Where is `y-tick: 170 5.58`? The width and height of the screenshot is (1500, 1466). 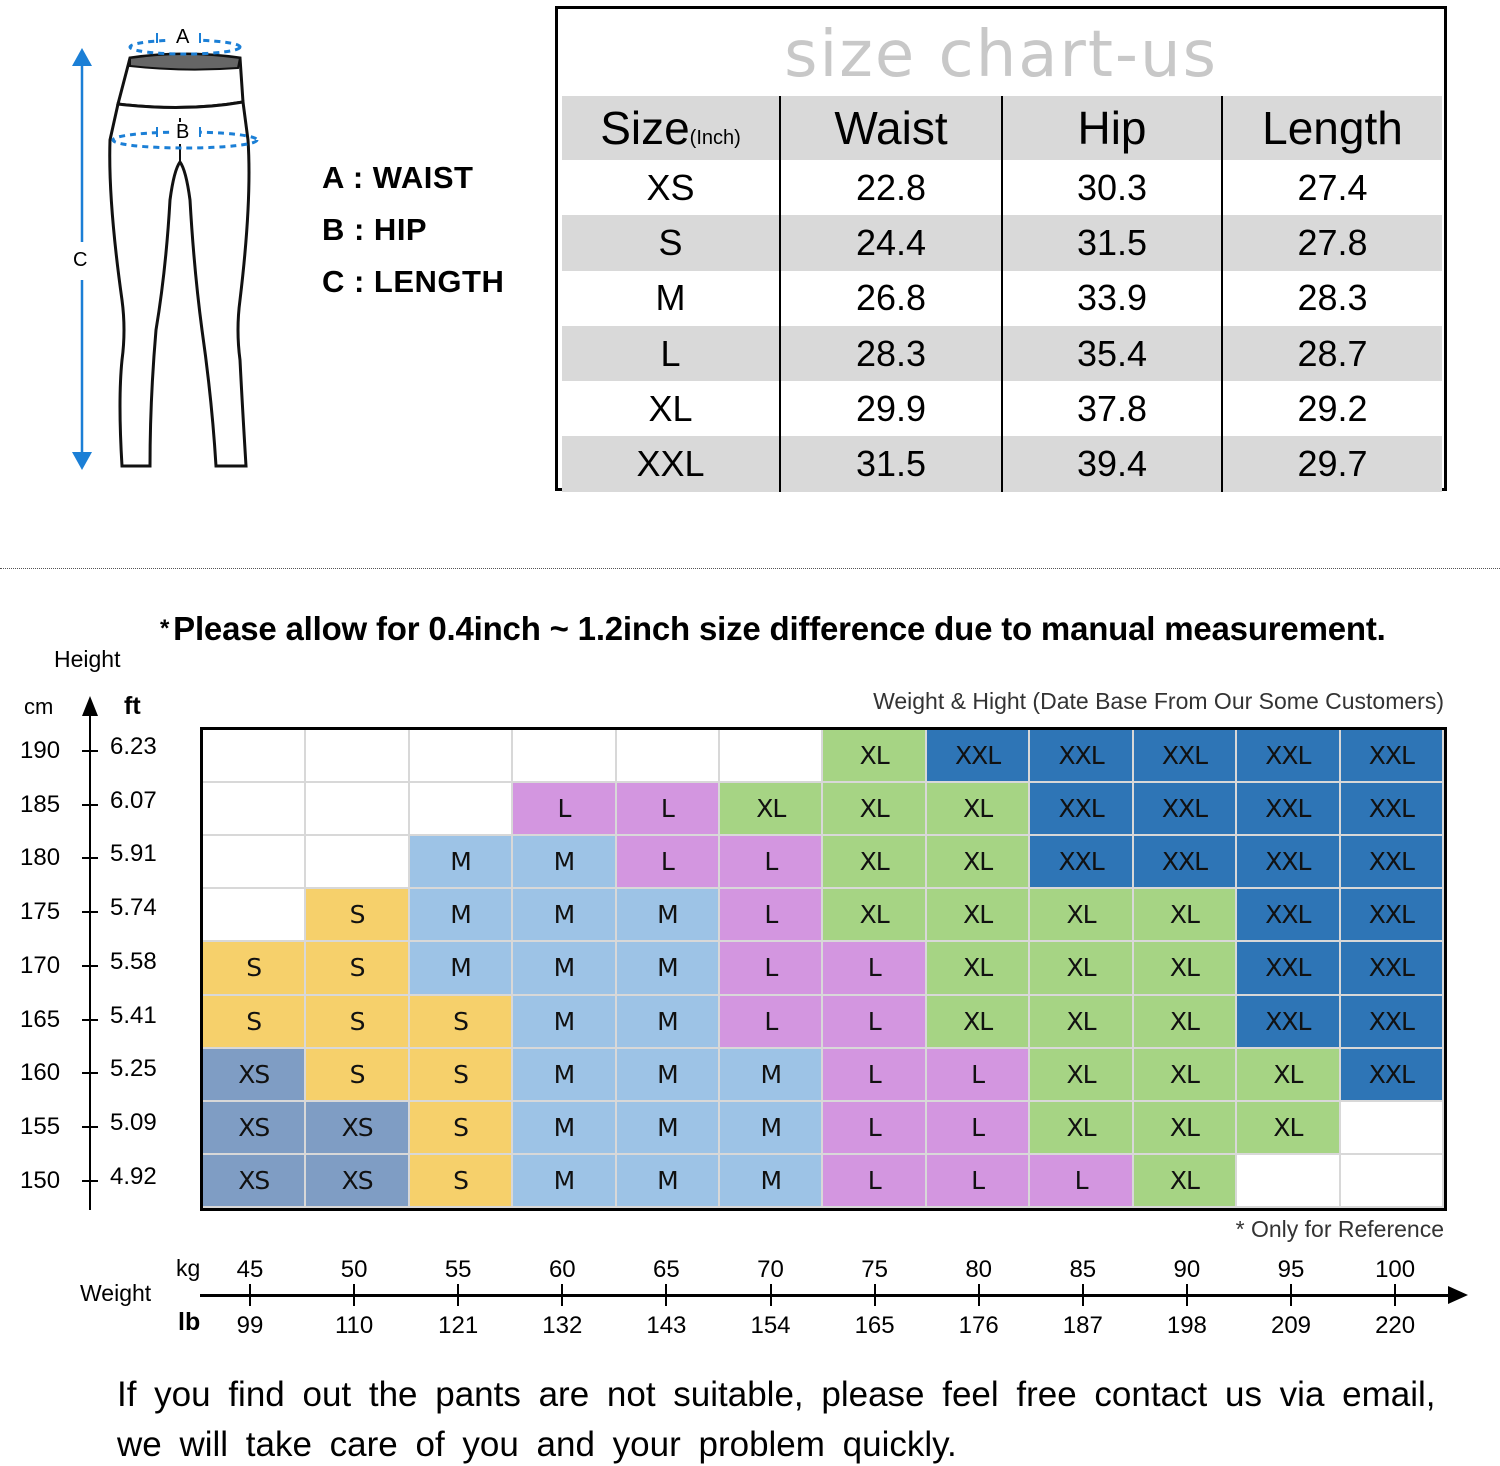
y-tick: 170 5.58 is located at coordinates (100, 969).